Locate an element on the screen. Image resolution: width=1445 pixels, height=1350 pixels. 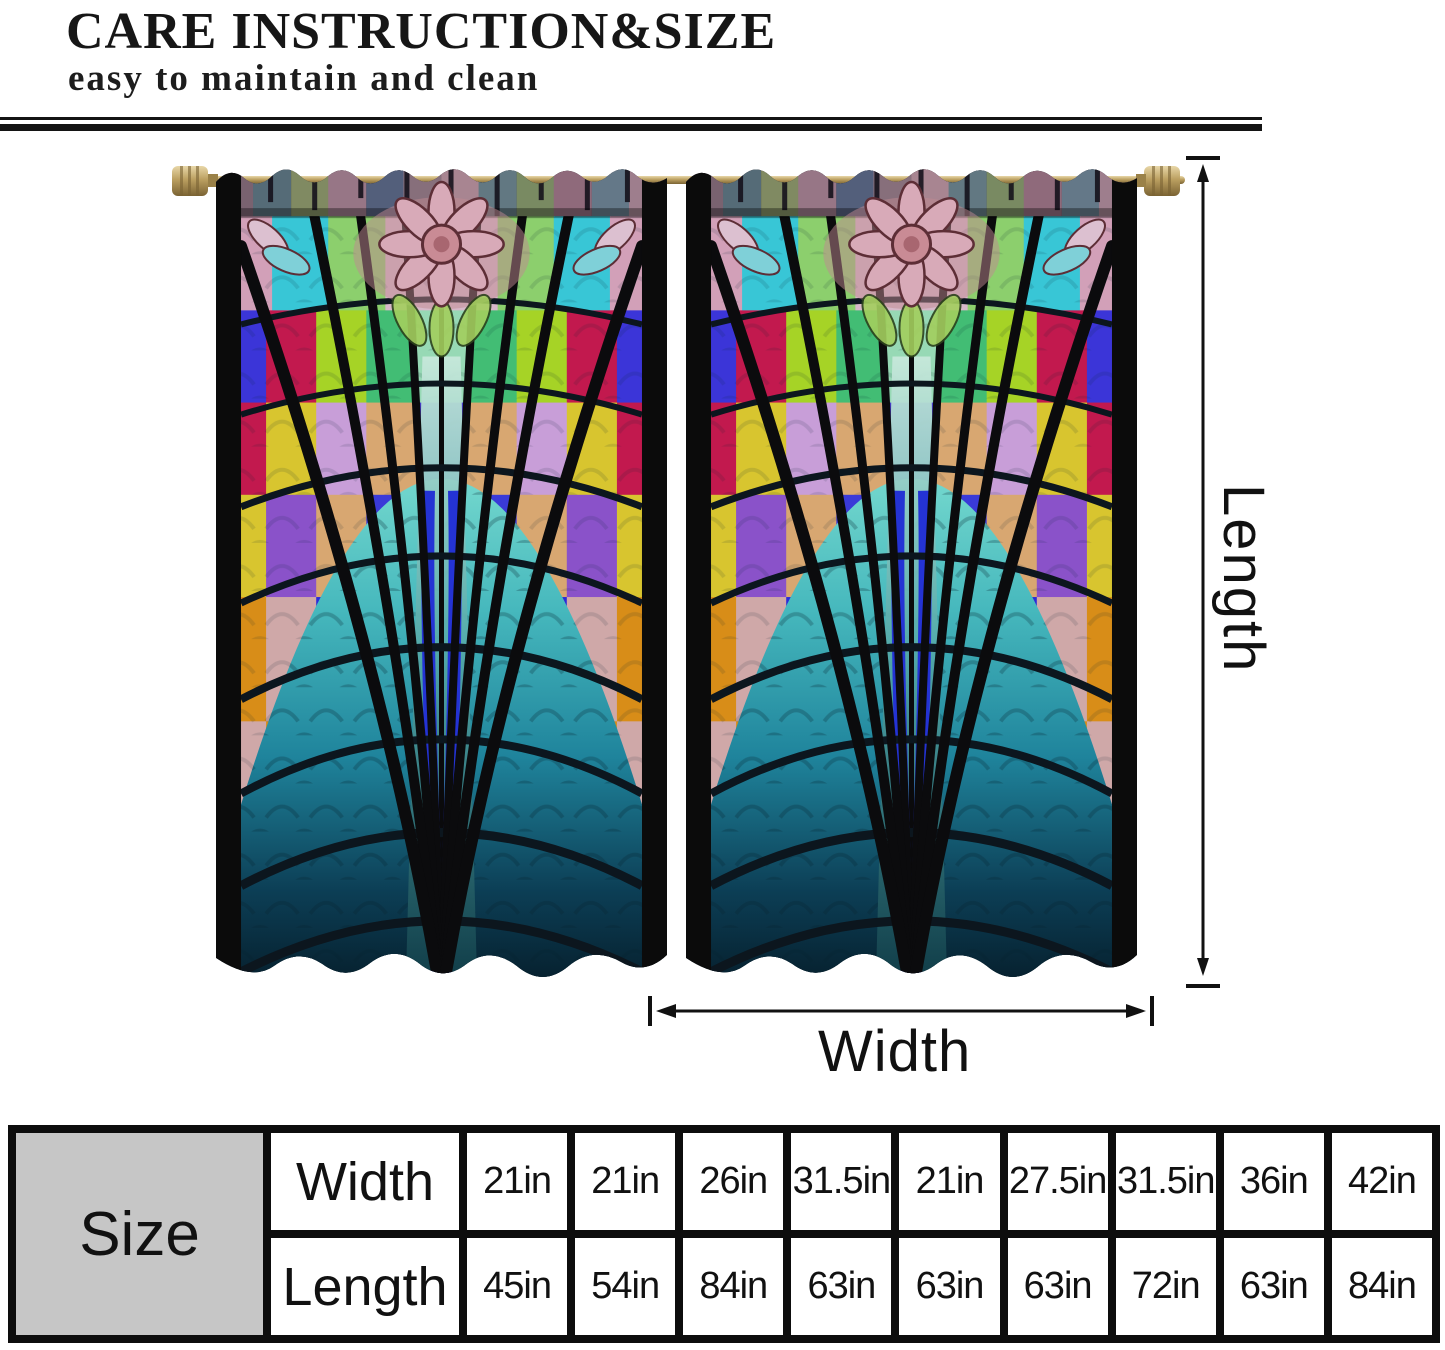
length-value-3: 63in is located at coordinates (841, 1286).